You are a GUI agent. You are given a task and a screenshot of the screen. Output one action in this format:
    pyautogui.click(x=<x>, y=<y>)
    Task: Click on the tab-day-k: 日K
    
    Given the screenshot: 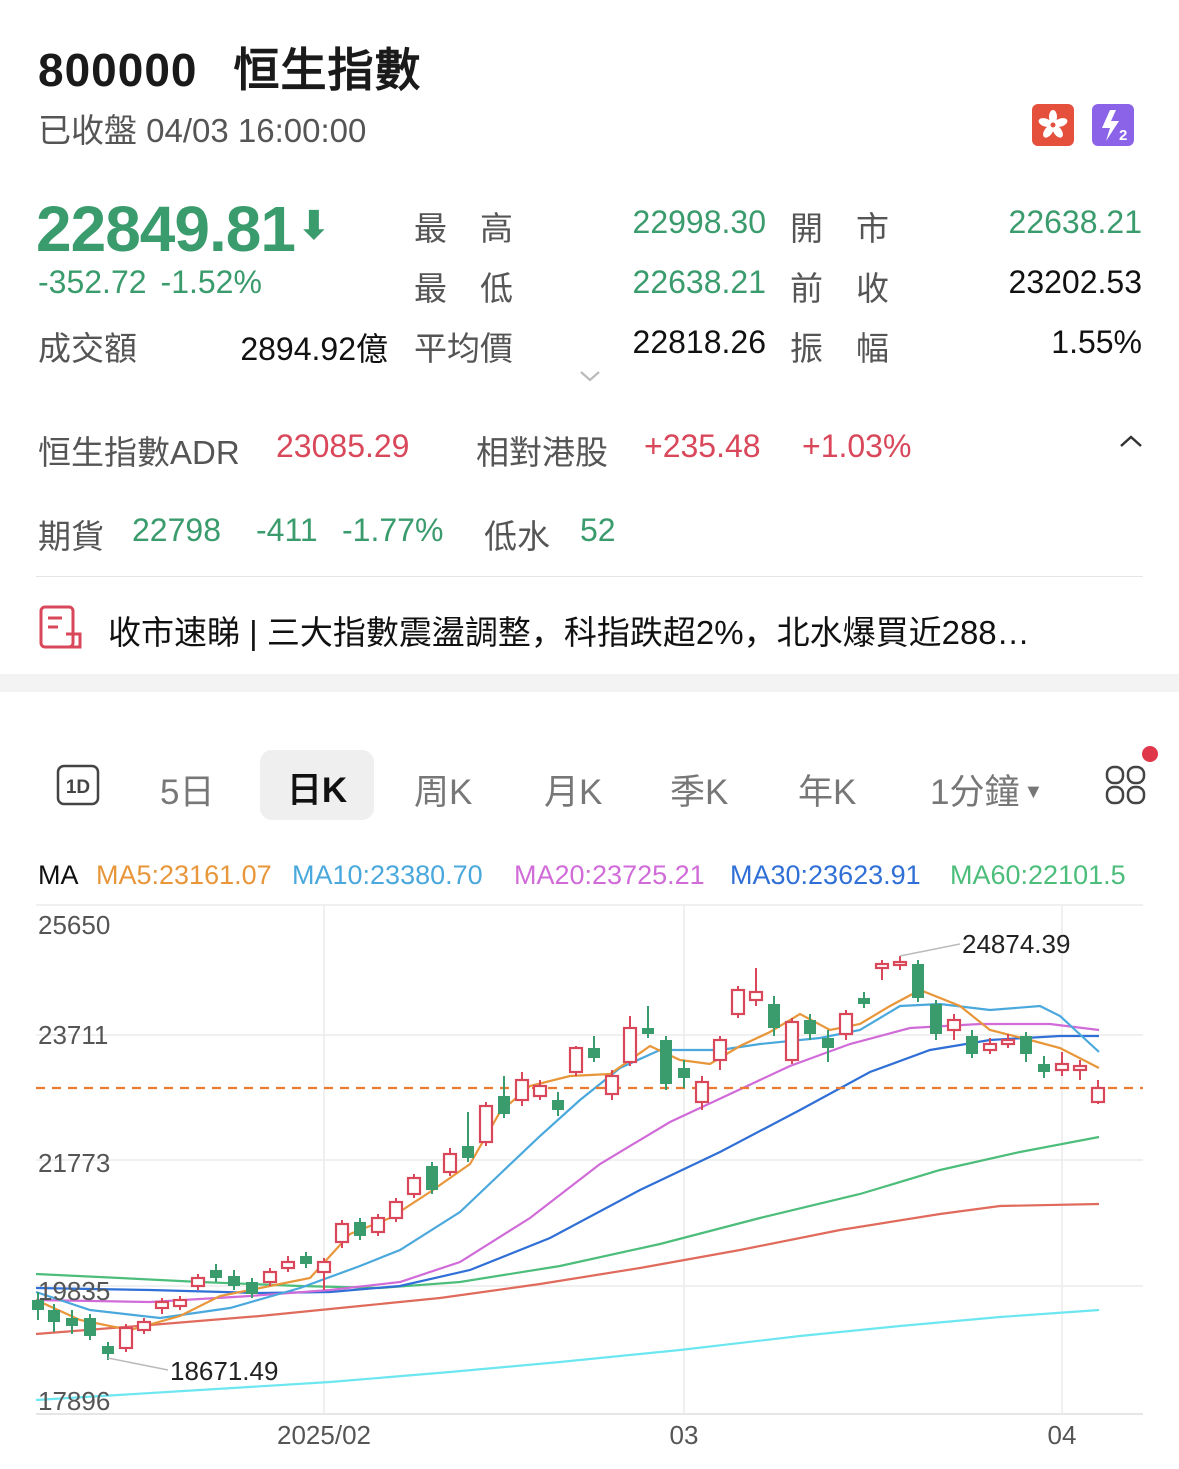 What is the action you would take?
    pyautogui.click(x=317, y=790)
    